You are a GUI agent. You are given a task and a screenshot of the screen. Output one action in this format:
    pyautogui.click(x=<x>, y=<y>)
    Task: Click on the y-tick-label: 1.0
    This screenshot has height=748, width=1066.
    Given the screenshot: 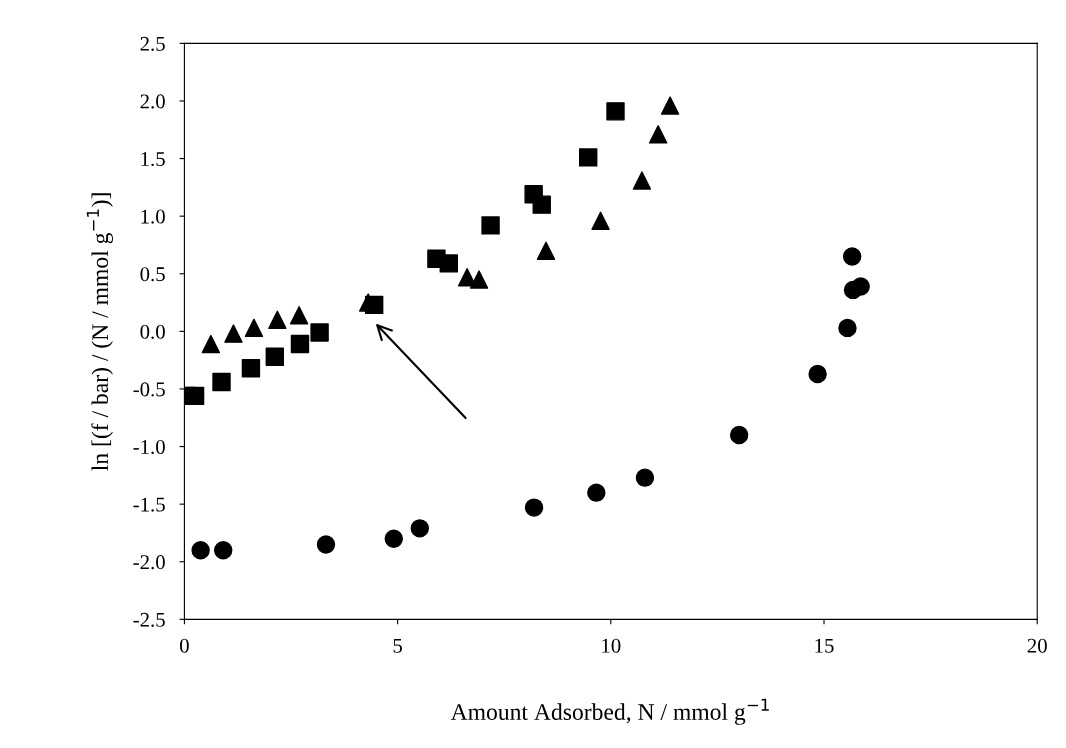 What is the action you would take?
    pyautogui.click(x=153, y=216)
    